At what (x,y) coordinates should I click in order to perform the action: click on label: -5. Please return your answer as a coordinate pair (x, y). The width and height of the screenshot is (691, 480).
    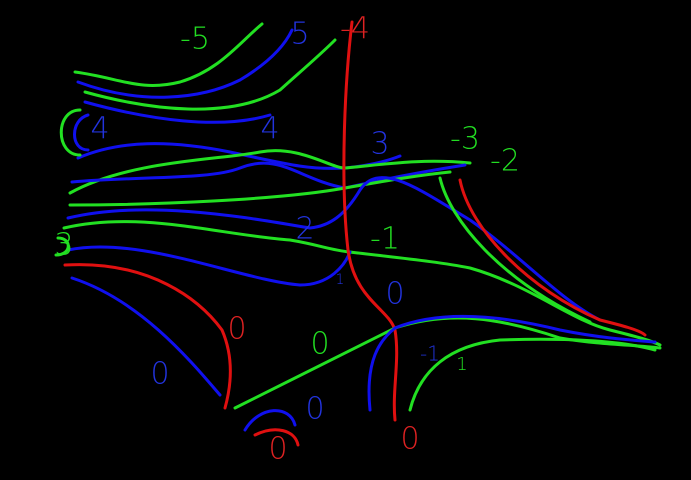
    Looking at the image, I should click on (195, 39).